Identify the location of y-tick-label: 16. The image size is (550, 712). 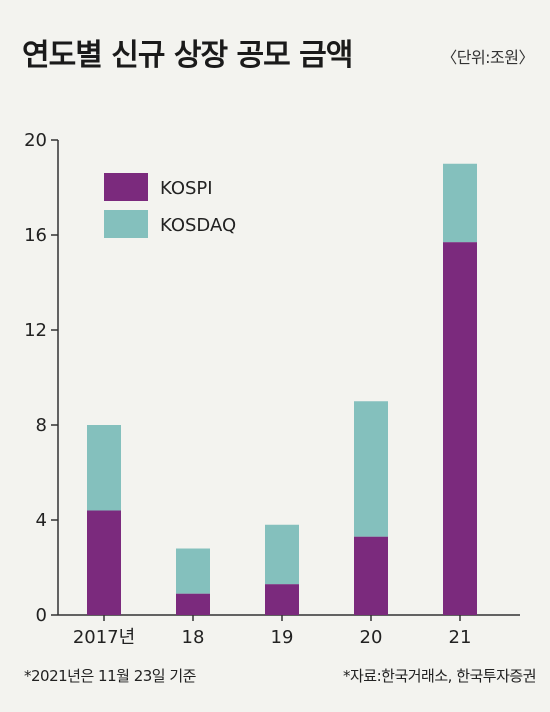
(35, 235).